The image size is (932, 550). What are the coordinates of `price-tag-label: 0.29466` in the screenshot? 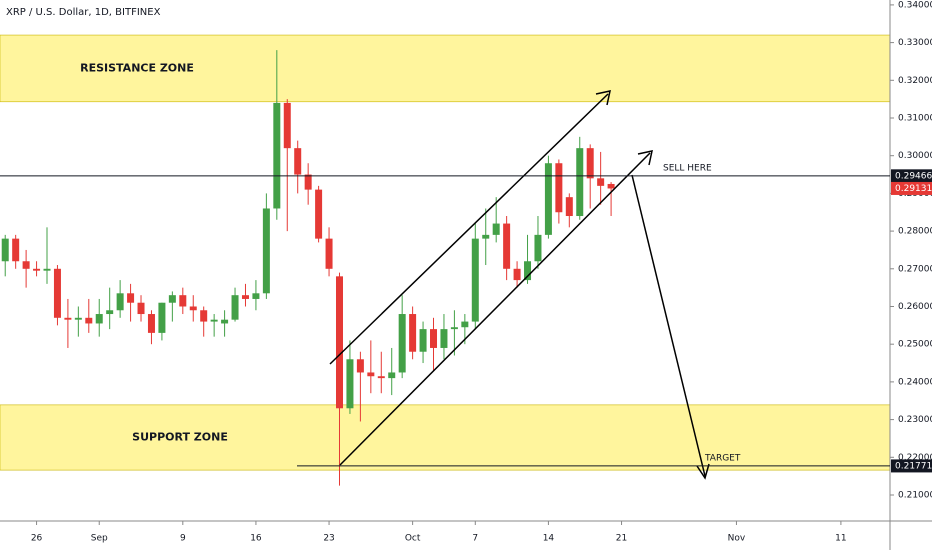 It's located at (913, 176).